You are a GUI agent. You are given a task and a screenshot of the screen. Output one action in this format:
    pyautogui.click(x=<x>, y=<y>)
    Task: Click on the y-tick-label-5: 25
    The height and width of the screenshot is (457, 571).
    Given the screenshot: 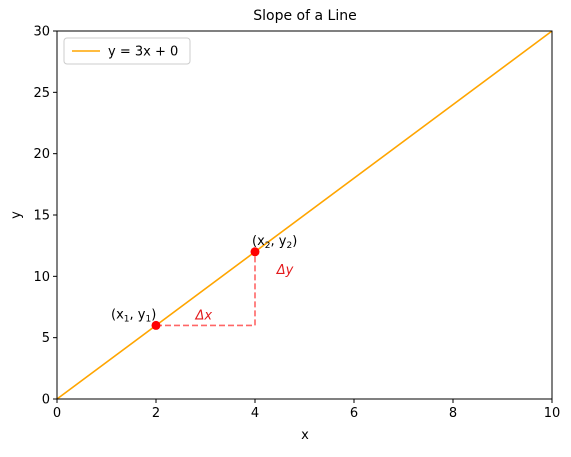 What is the action you would take?
    pyautogui.click(x=41, y=93)
    